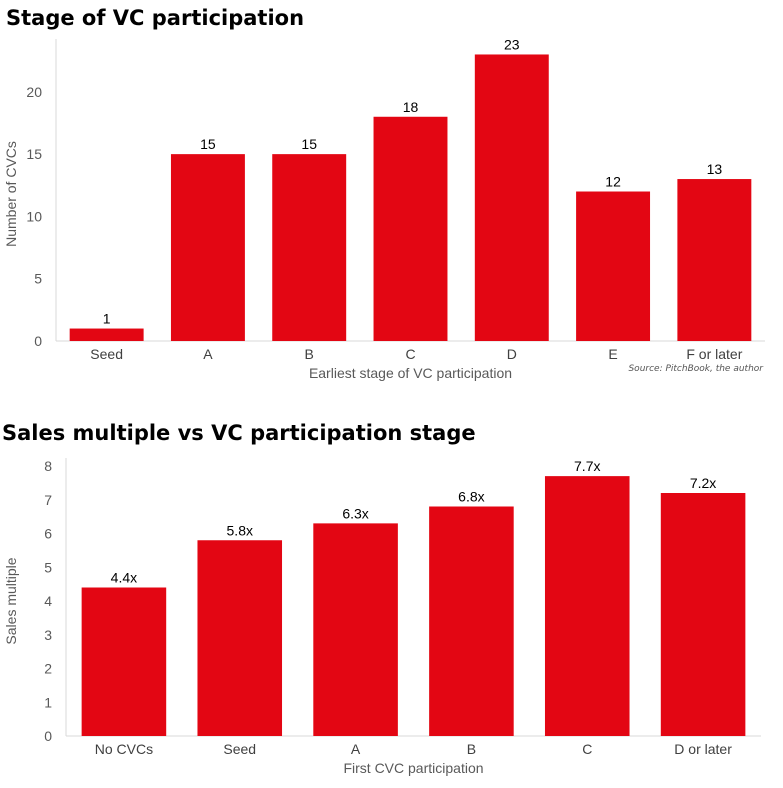 This screenshot has width=783, height=788. I want to click on y-tick-label: 6, so click(48, 534).